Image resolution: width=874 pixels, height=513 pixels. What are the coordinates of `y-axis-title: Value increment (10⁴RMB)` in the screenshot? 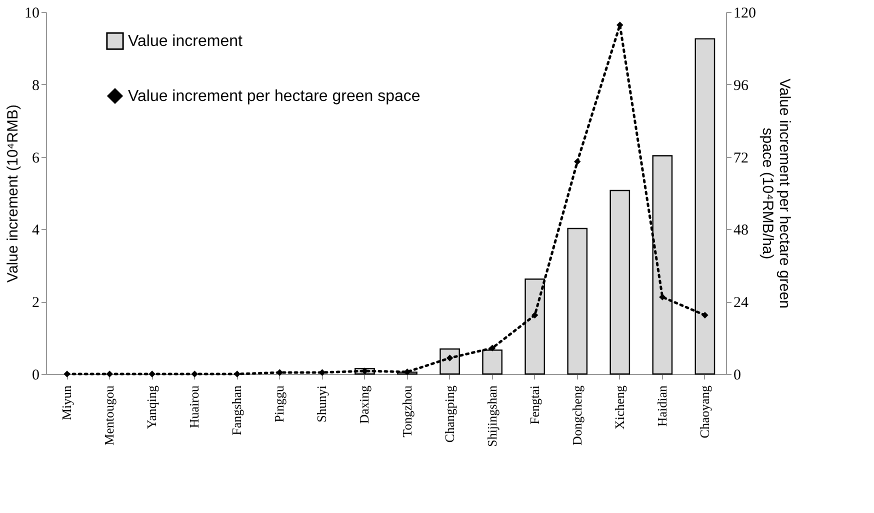 It's located at (13, 193).